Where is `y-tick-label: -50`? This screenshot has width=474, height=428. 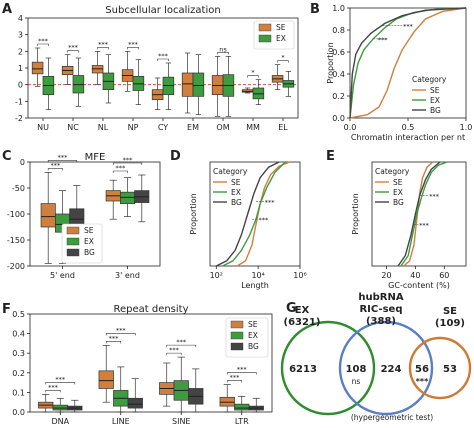
y-tick-label: -50 is located at coordinates (18, 188).